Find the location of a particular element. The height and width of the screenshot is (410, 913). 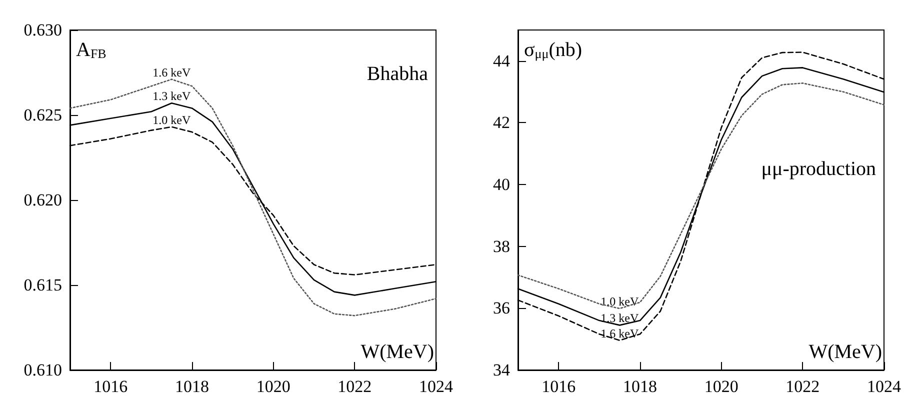

y-tick-label: 0.620 is located at coordinates (43, 200).